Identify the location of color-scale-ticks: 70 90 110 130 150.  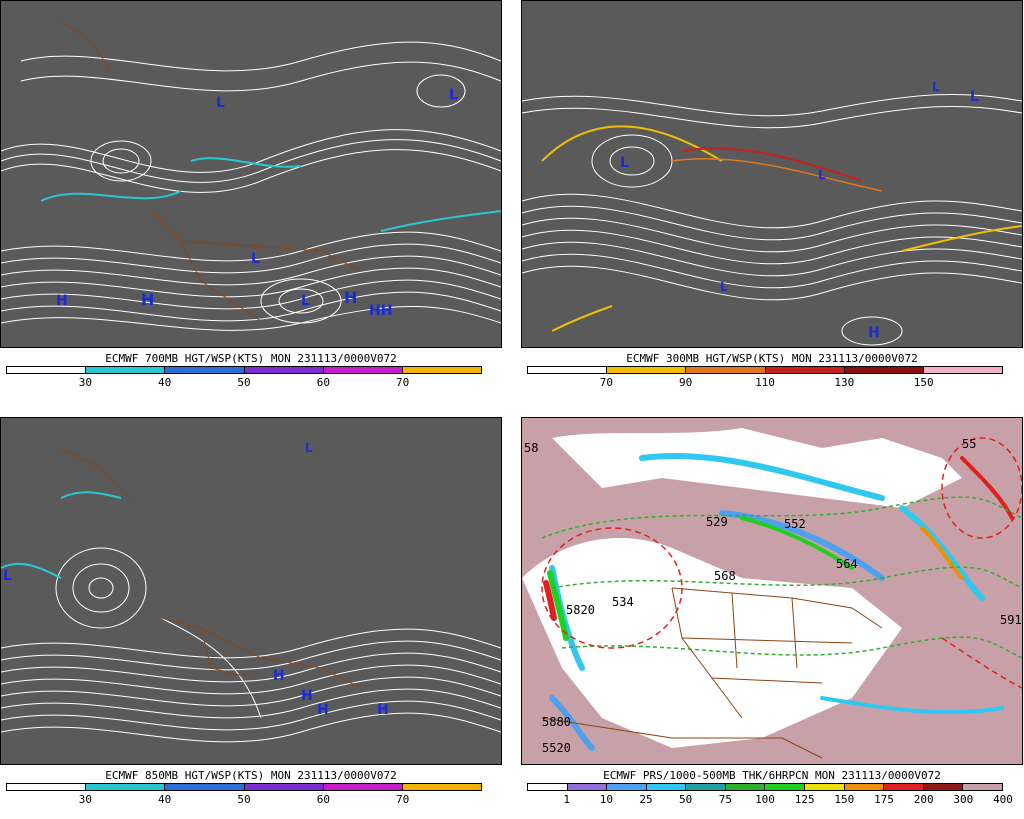
(765, 383).